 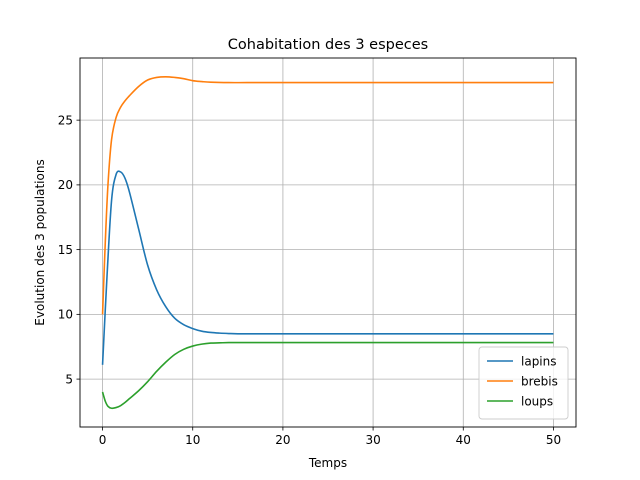 What do you see at coordinates (327, 375) in the screenshot?
I see `series-line-loups` at bounding box center [327, 375].